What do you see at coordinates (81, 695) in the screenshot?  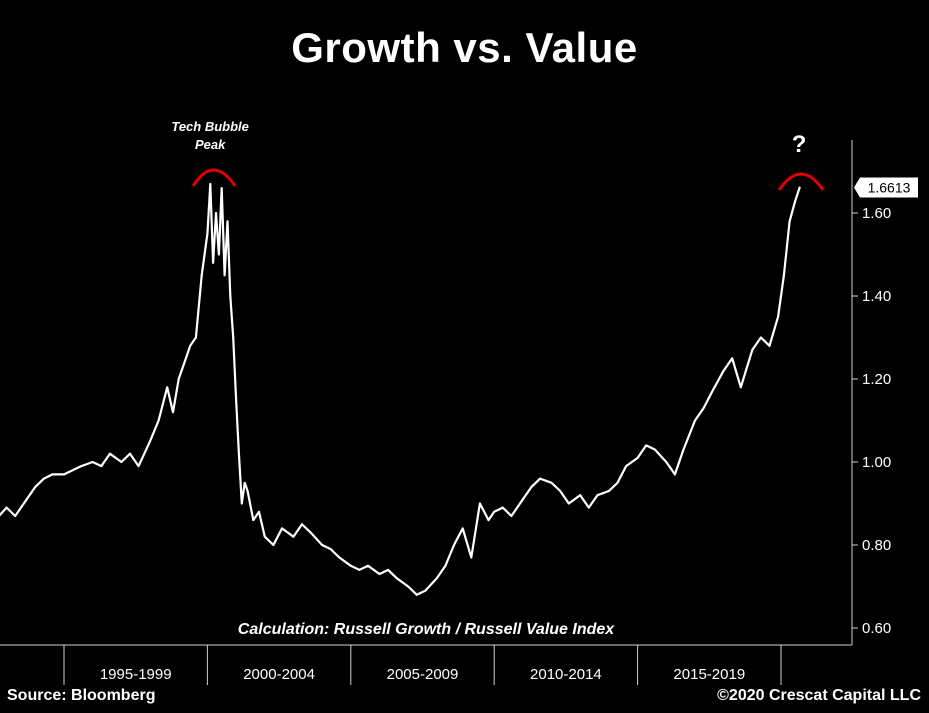 I see `source-label: Source: Bloomberg` at bounding box center [81, 695].